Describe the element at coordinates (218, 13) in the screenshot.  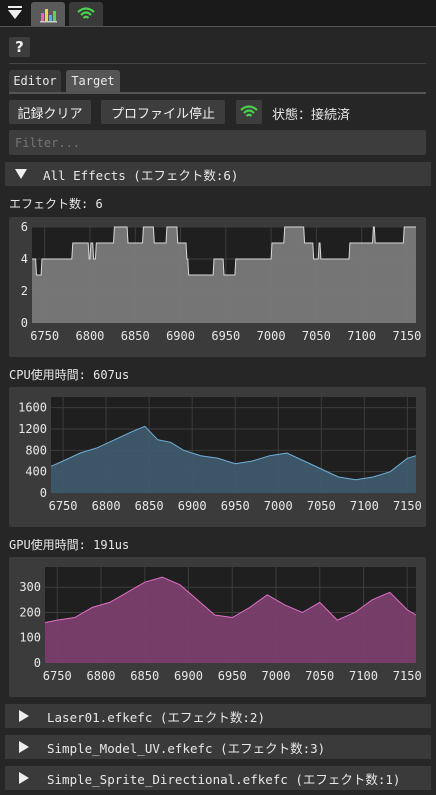
I see `top-bar` at that location.